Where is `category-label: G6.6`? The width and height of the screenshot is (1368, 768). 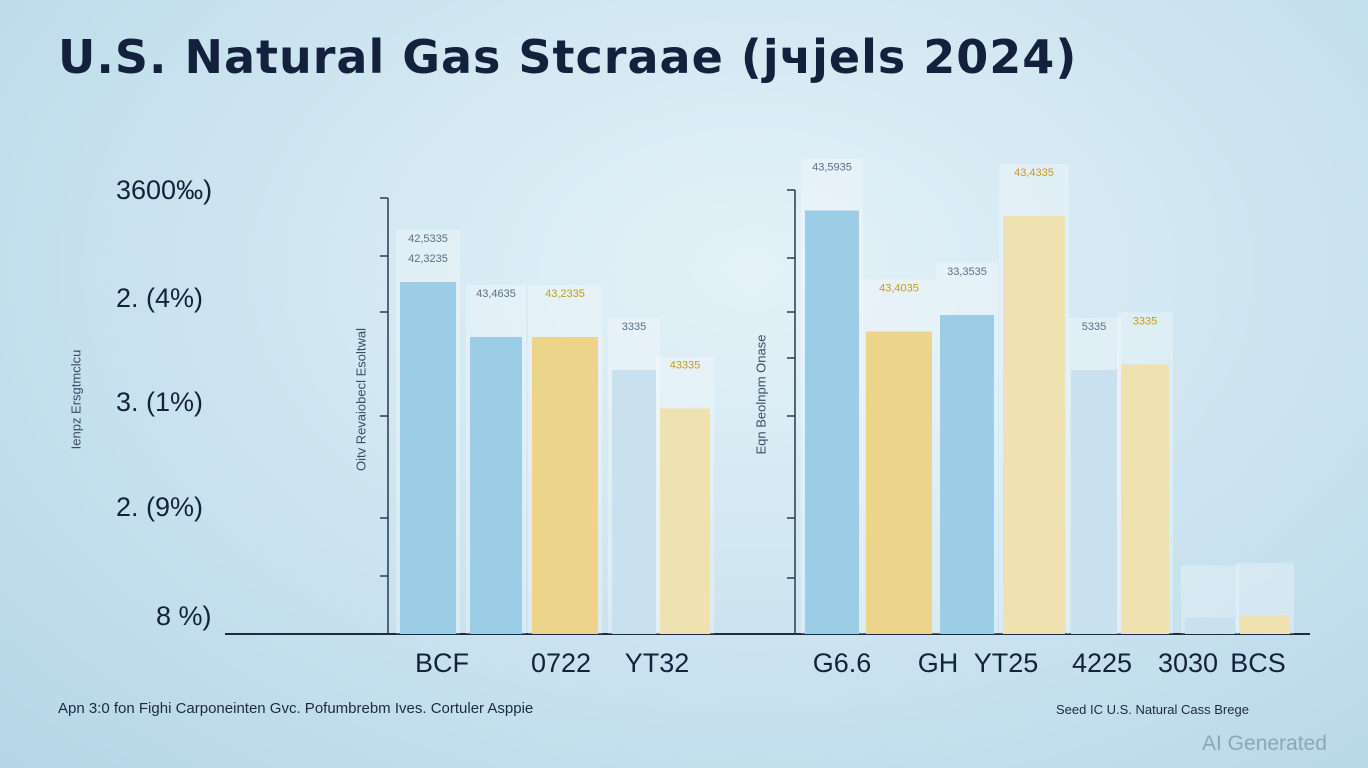 category-label: G6.6 is located at coordinates (842, 663).